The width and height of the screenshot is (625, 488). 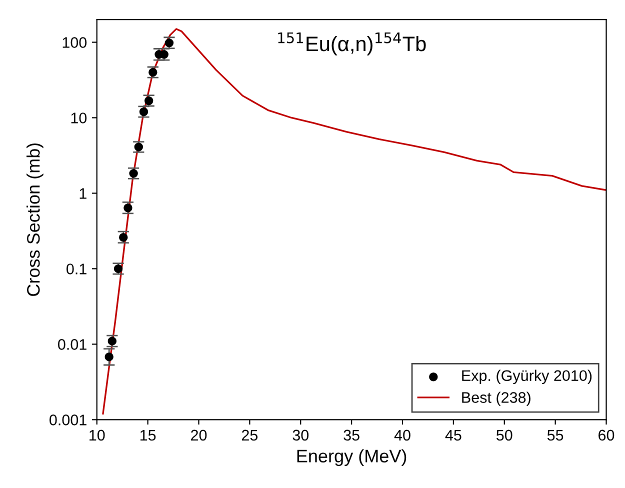 I want to click on y-axis-title: Cross Section (mb), so click(x=35, y=219).